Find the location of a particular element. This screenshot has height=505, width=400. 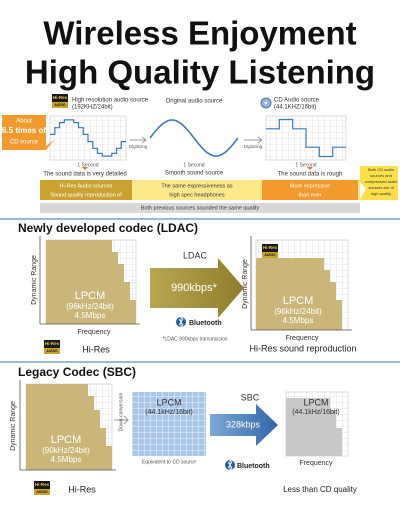

cd-grid is located at coordinates (169, 424).